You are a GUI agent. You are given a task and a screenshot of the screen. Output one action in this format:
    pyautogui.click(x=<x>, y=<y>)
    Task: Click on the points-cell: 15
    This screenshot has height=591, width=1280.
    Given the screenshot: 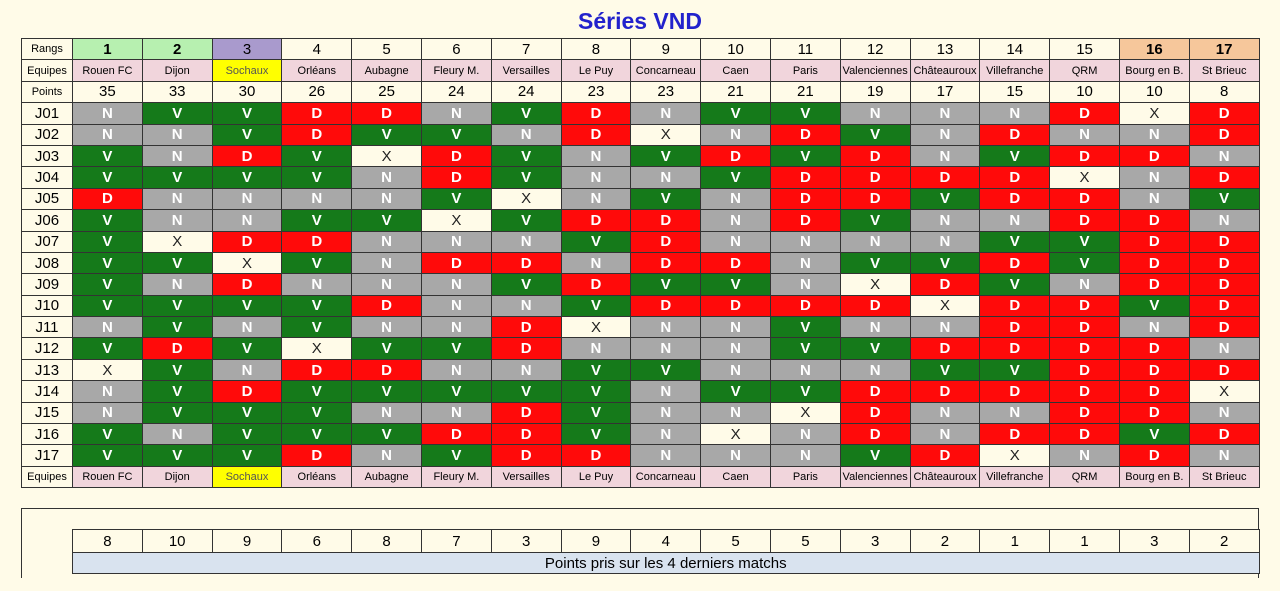 What is the action you would take?
    pyautogui.click(x=1015, y=92)
    